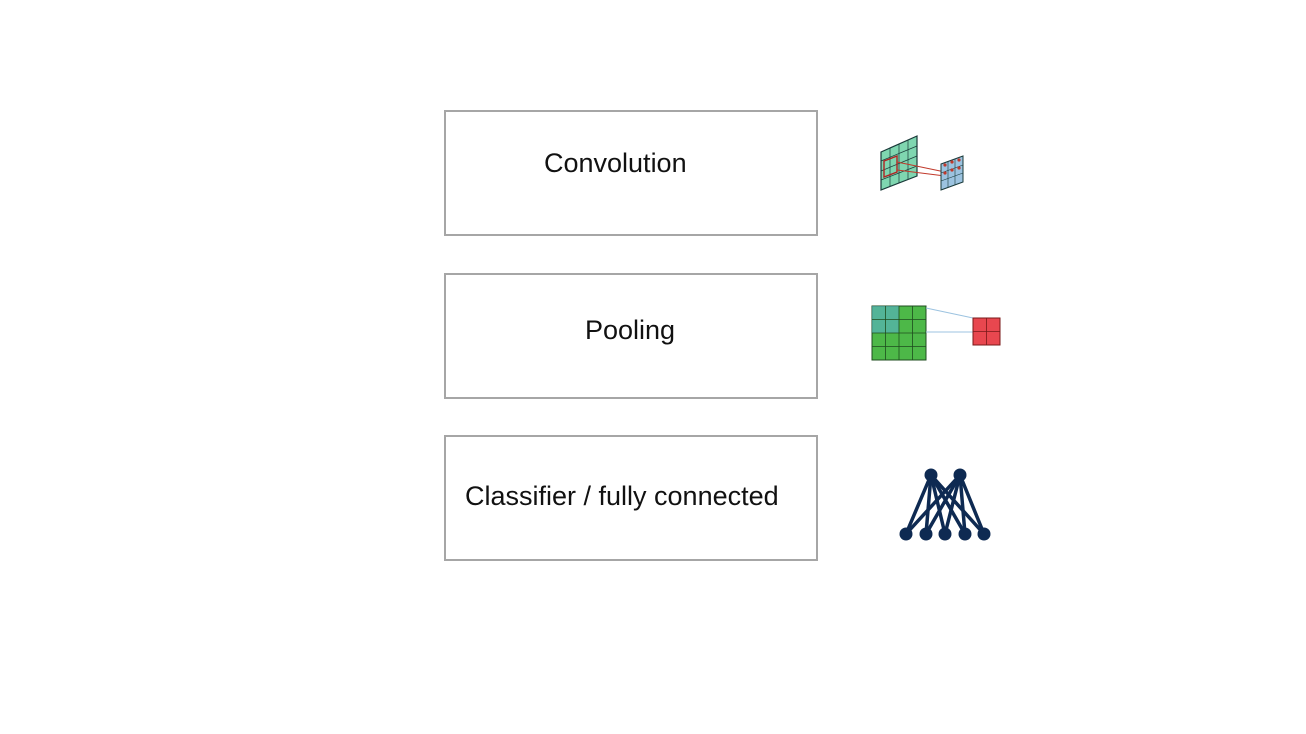 The width and height of the screenshot is (1306, 734). Describe the element at coordinates (936, 333) in the screenshot. I see `pooling-icon` at that location.